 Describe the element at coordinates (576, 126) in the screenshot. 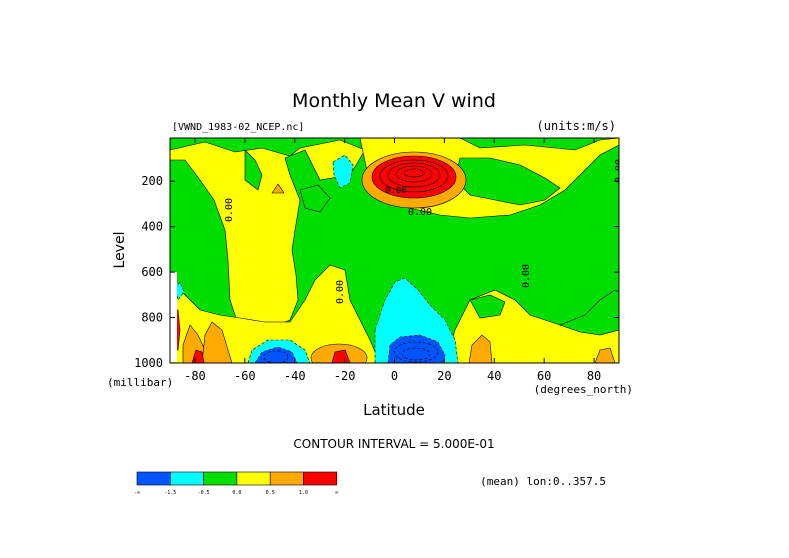

I see `units-label: (units:m/s)` at that location.